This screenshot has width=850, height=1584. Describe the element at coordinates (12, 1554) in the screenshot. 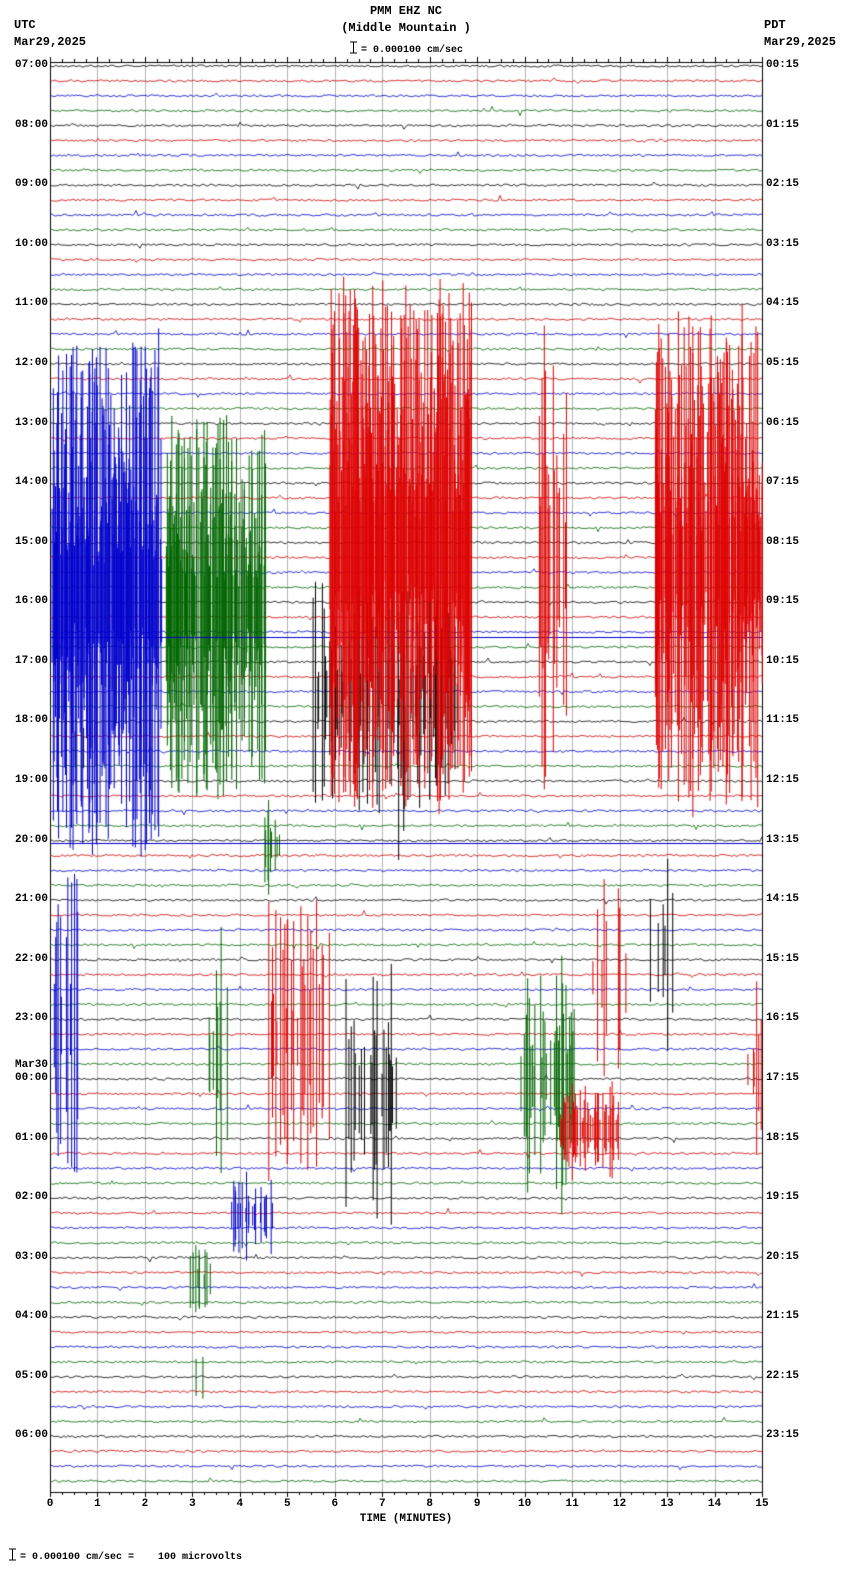

I see `footer-ibeam-icon` at that location.